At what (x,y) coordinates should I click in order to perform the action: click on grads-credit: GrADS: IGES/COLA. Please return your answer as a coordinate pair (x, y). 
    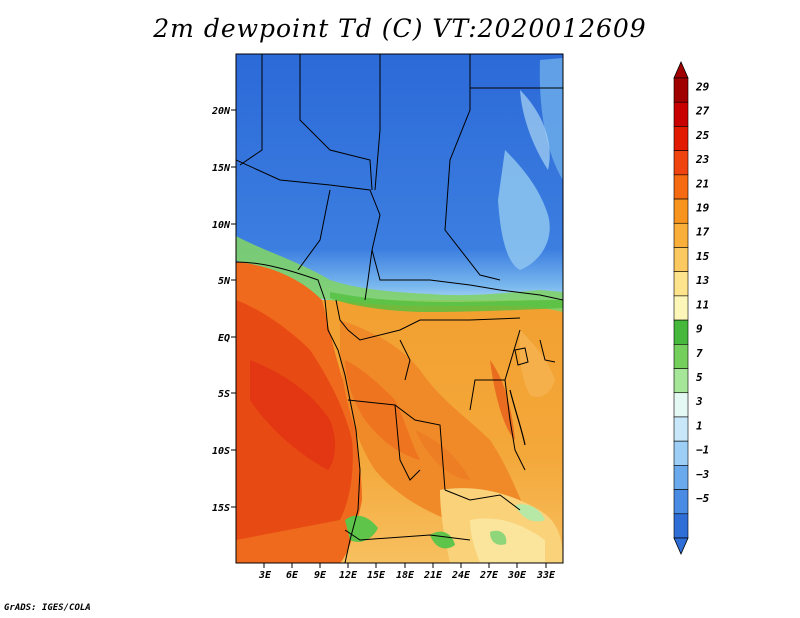
    Looking at the image, I should click on (47, 608).